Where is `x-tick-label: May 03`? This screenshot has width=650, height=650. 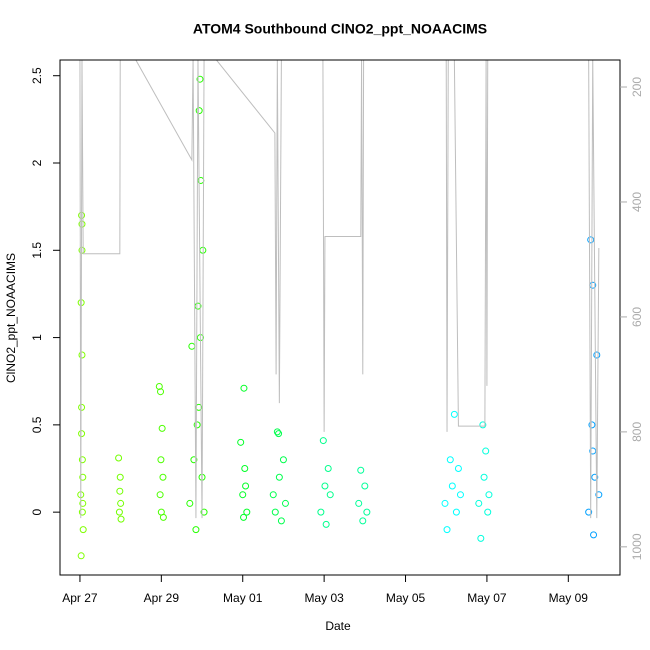 x-tick-label: May 03 is located at coordinates (324, 598).